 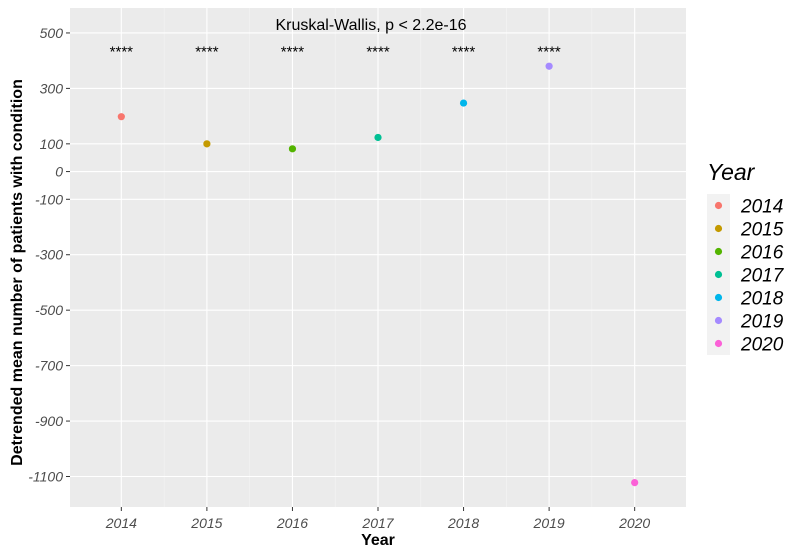 What do you see at coordinates (634, 523) in the screenshot?
I see `x-tick-label: 2020` at bounding box center [634, 523].